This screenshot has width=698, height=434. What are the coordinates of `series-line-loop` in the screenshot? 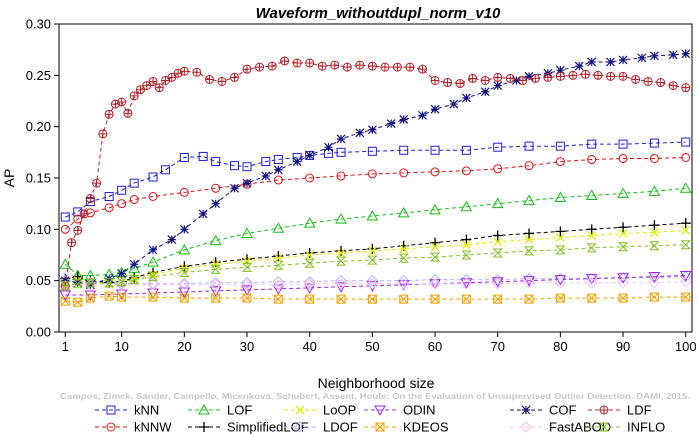 It's located at (375, 257).